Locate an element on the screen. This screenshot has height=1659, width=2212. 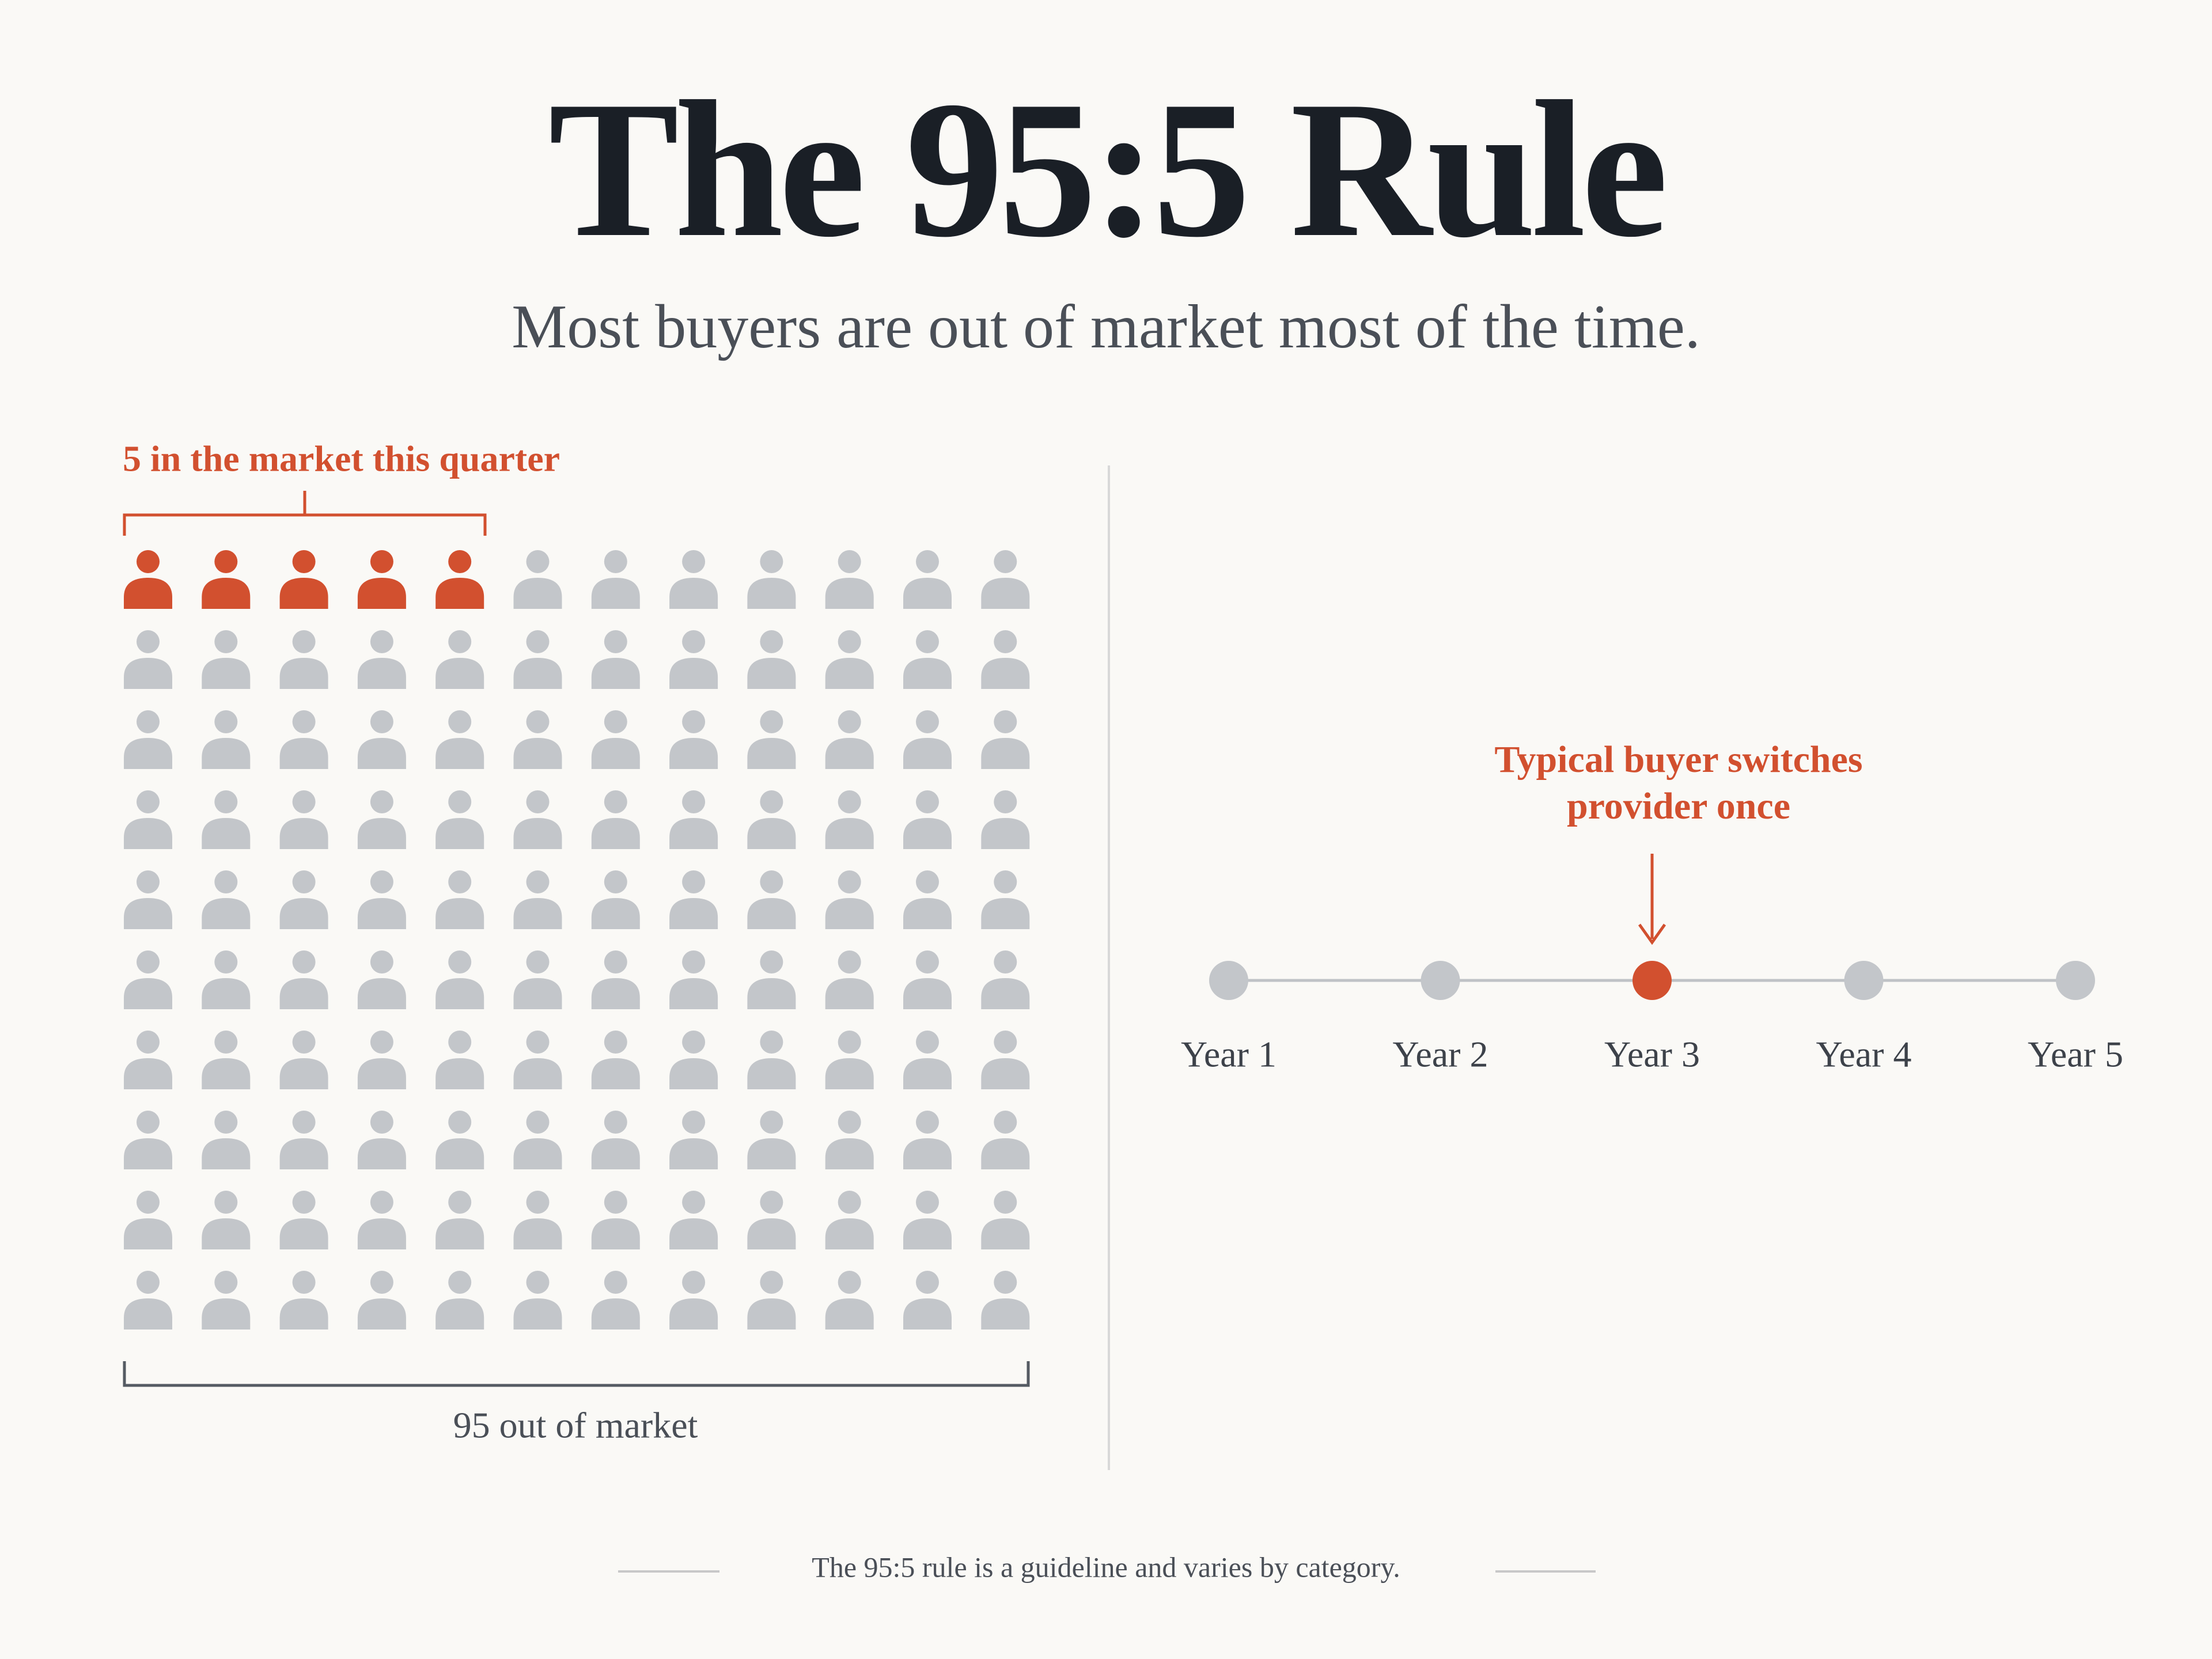
out-of-market-bracket is located at coordinates (576, 1374).